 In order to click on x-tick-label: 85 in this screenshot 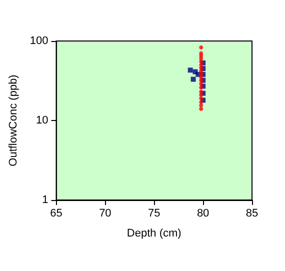, I will do `click(252, 214)`.